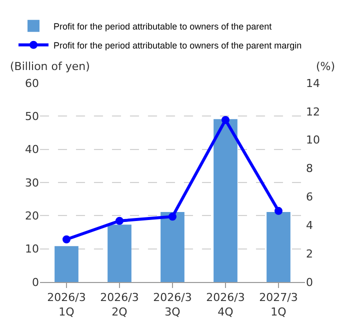  I want to click on y-tick-label: 10, so click(32, 249).